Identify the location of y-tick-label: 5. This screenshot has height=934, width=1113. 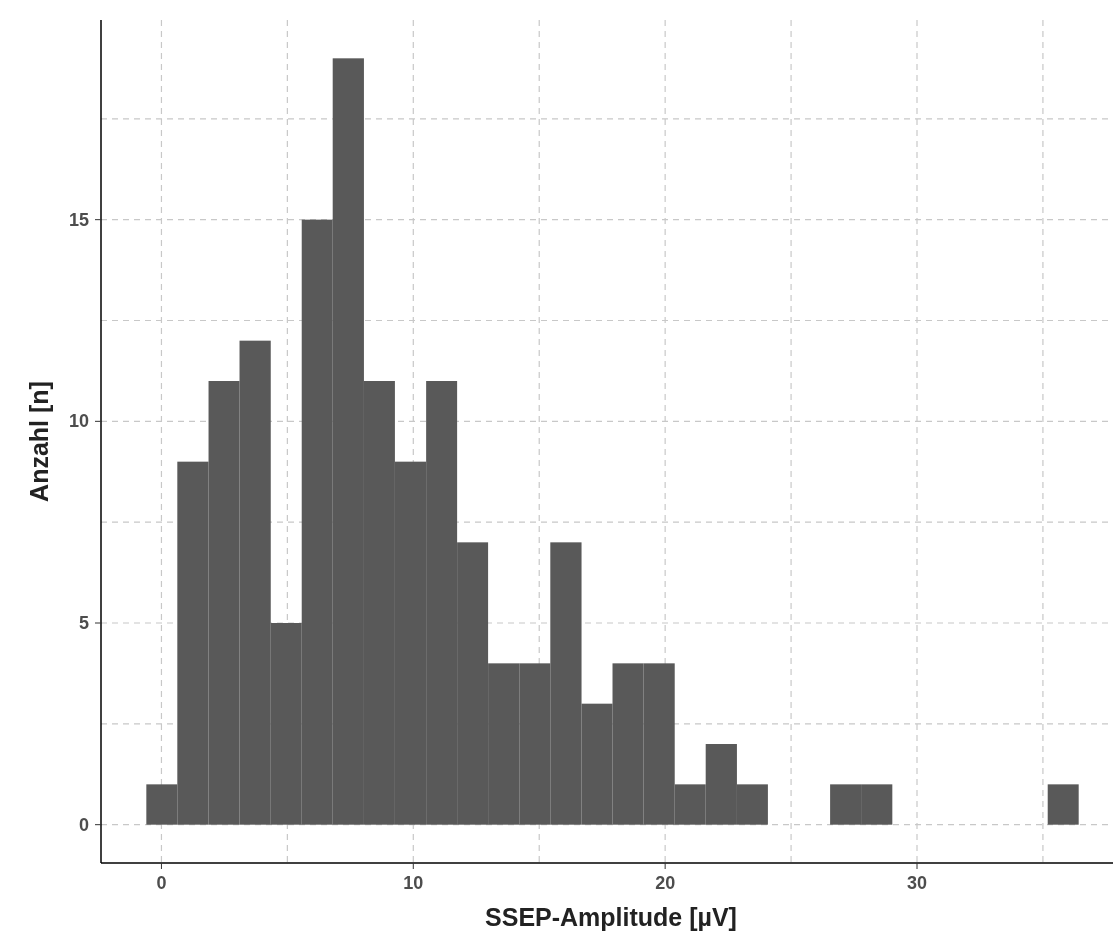
(83, 623).